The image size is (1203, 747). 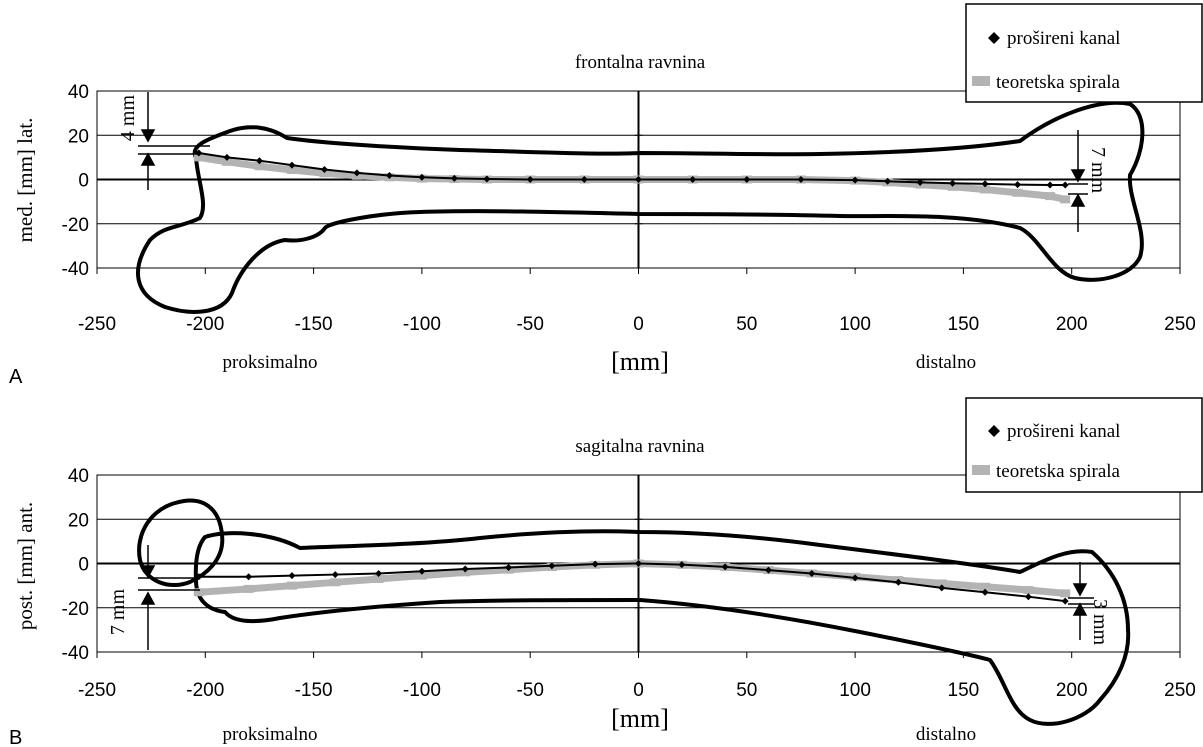 What do you see at coordinates (15, 737) in the screenshot?
I see `panel-label-b: B` at bounding box center [15, 737].